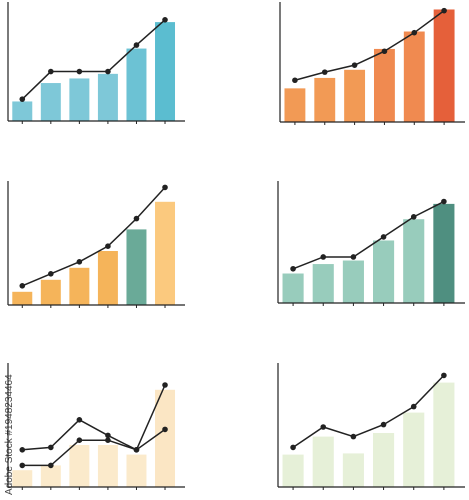 This screenshot has height=500, width=469. Describe the element at coordinates (9, 434) in the screenshot. I see `watermark: Adobe Stock #1948234464` at that location.